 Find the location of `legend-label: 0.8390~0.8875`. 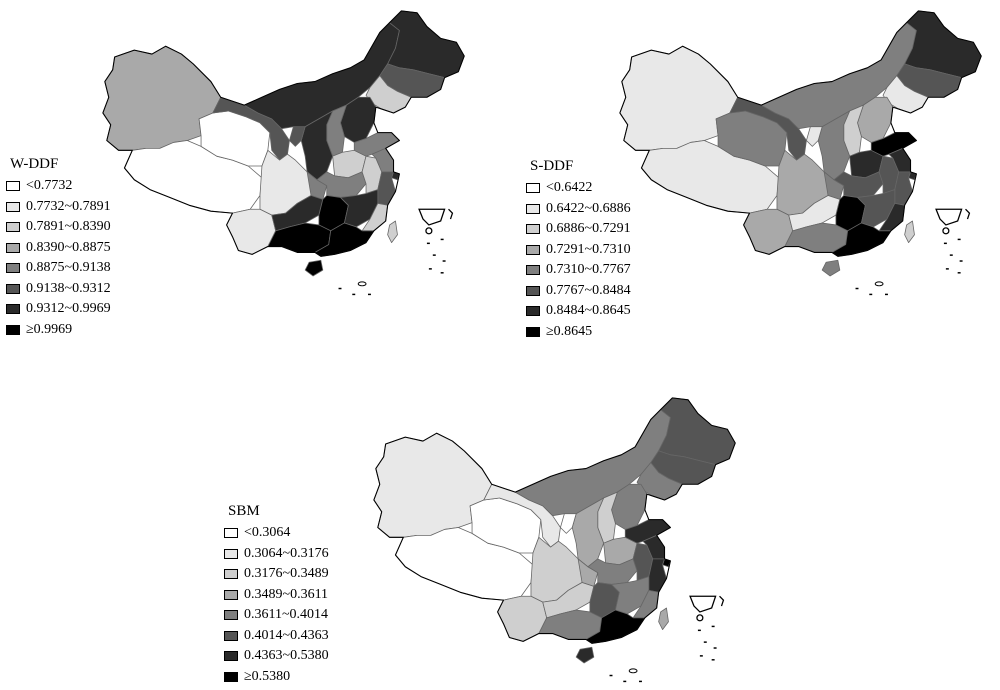

legend-label: 0.8390~0.8875 is located at coordinates (68, 247).